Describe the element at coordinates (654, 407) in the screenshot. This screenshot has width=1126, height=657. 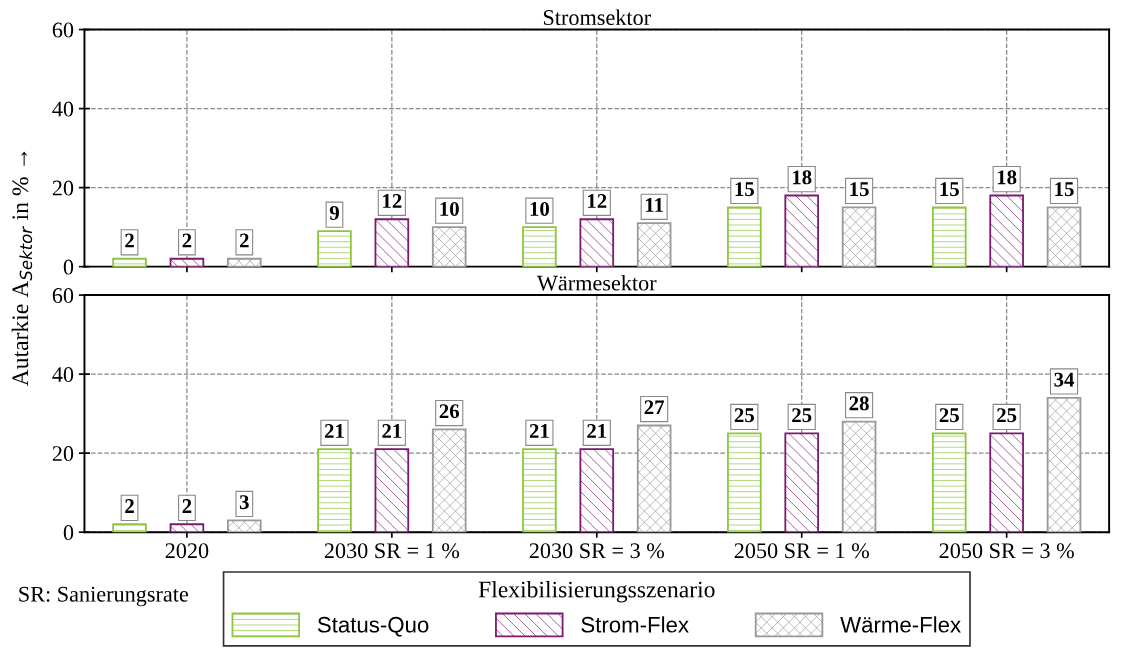
I see `data-label: 27` at that location.